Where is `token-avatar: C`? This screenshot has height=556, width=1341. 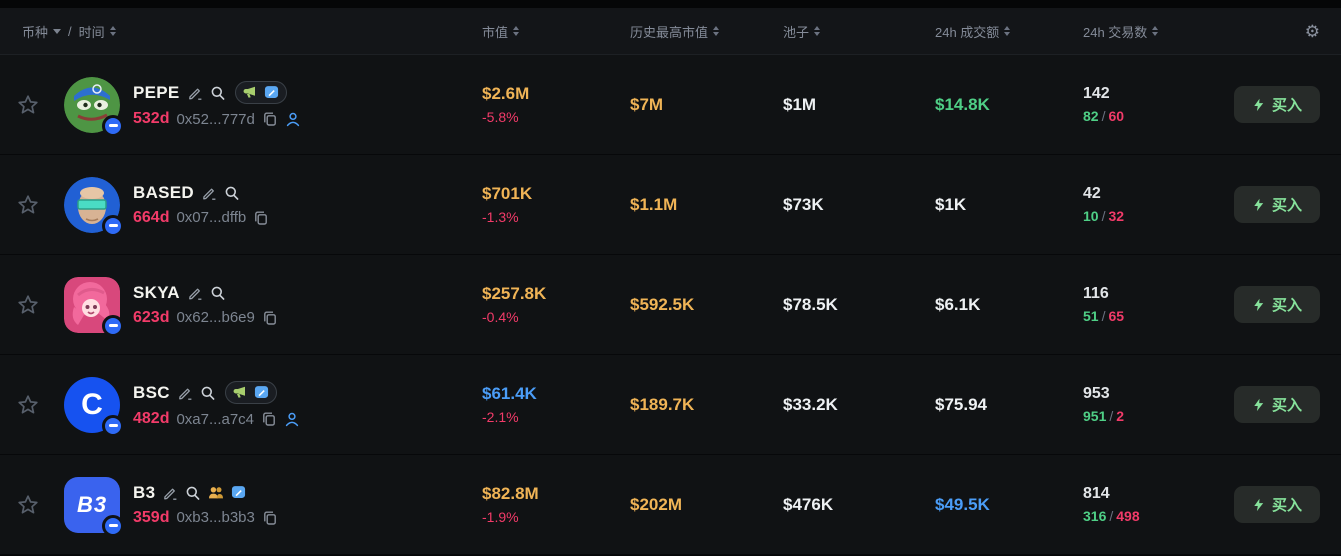
token-avatar: C is located at coordinates (94, 406).